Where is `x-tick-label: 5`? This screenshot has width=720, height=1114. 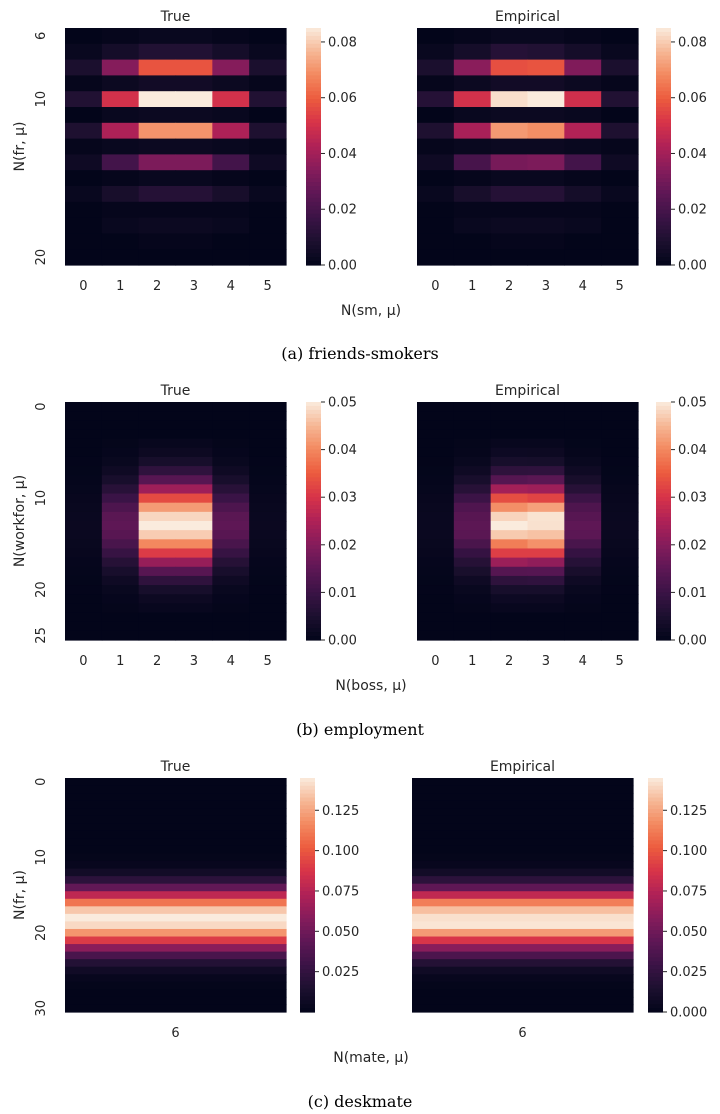 x-tick-label: 5 is located at coordinates (267, 286).